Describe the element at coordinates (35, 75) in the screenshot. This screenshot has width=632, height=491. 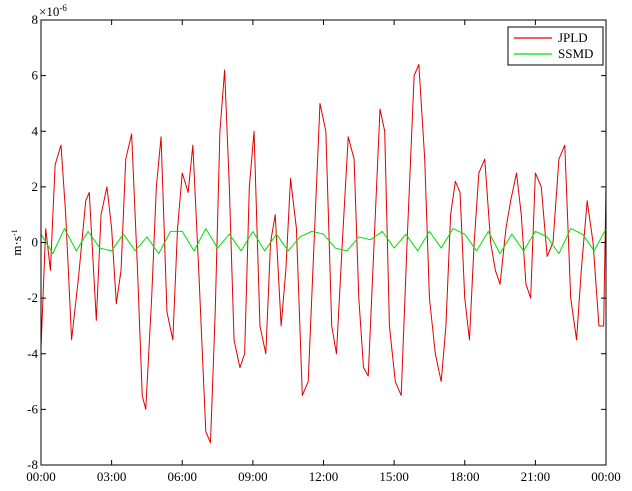
I see `y-tick-label: 6` at that location.